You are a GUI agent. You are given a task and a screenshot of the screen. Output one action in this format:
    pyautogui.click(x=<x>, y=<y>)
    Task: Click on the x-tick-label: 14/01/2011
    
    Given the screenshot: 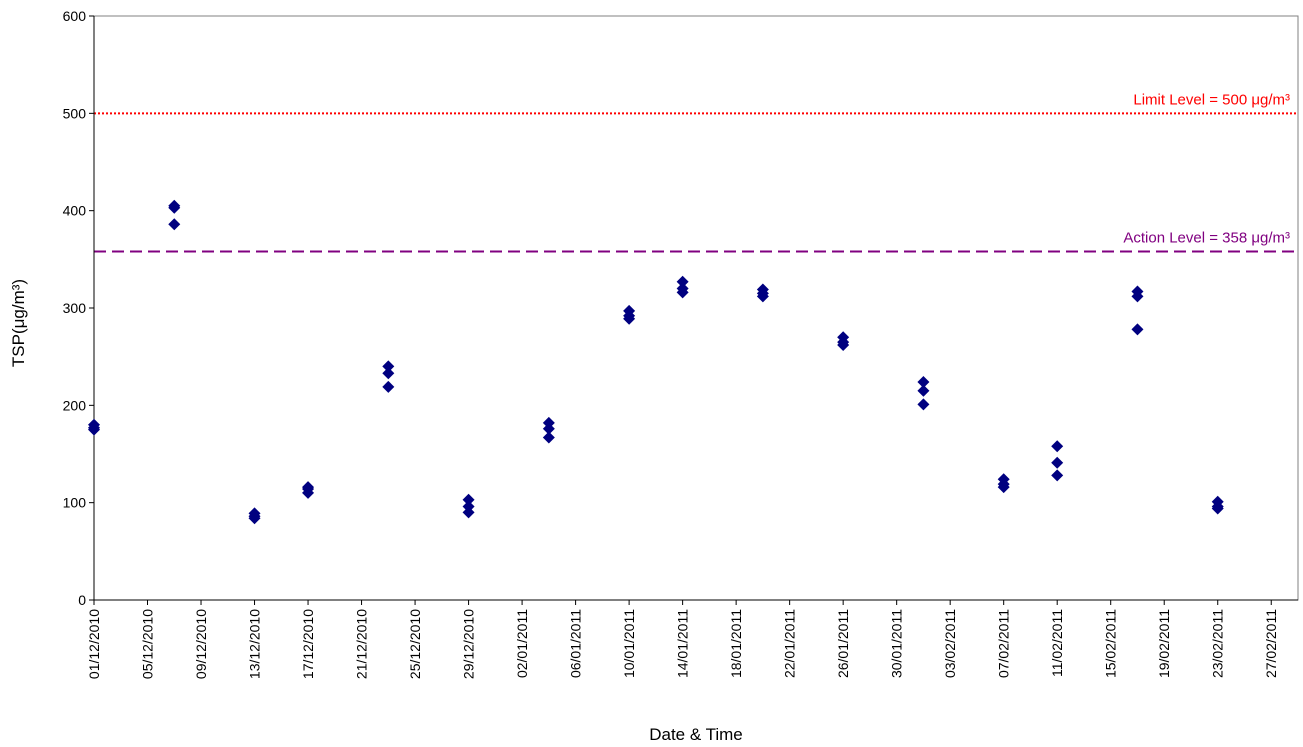 What is the action you would take?
    pyautogui.click(x=683, y=643)
    